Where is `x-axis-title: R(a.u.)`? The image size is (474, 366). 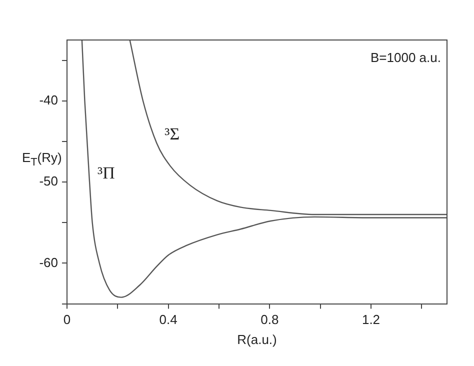
x-axis-title: R(a.u.) is located at coordinates (257, 339).